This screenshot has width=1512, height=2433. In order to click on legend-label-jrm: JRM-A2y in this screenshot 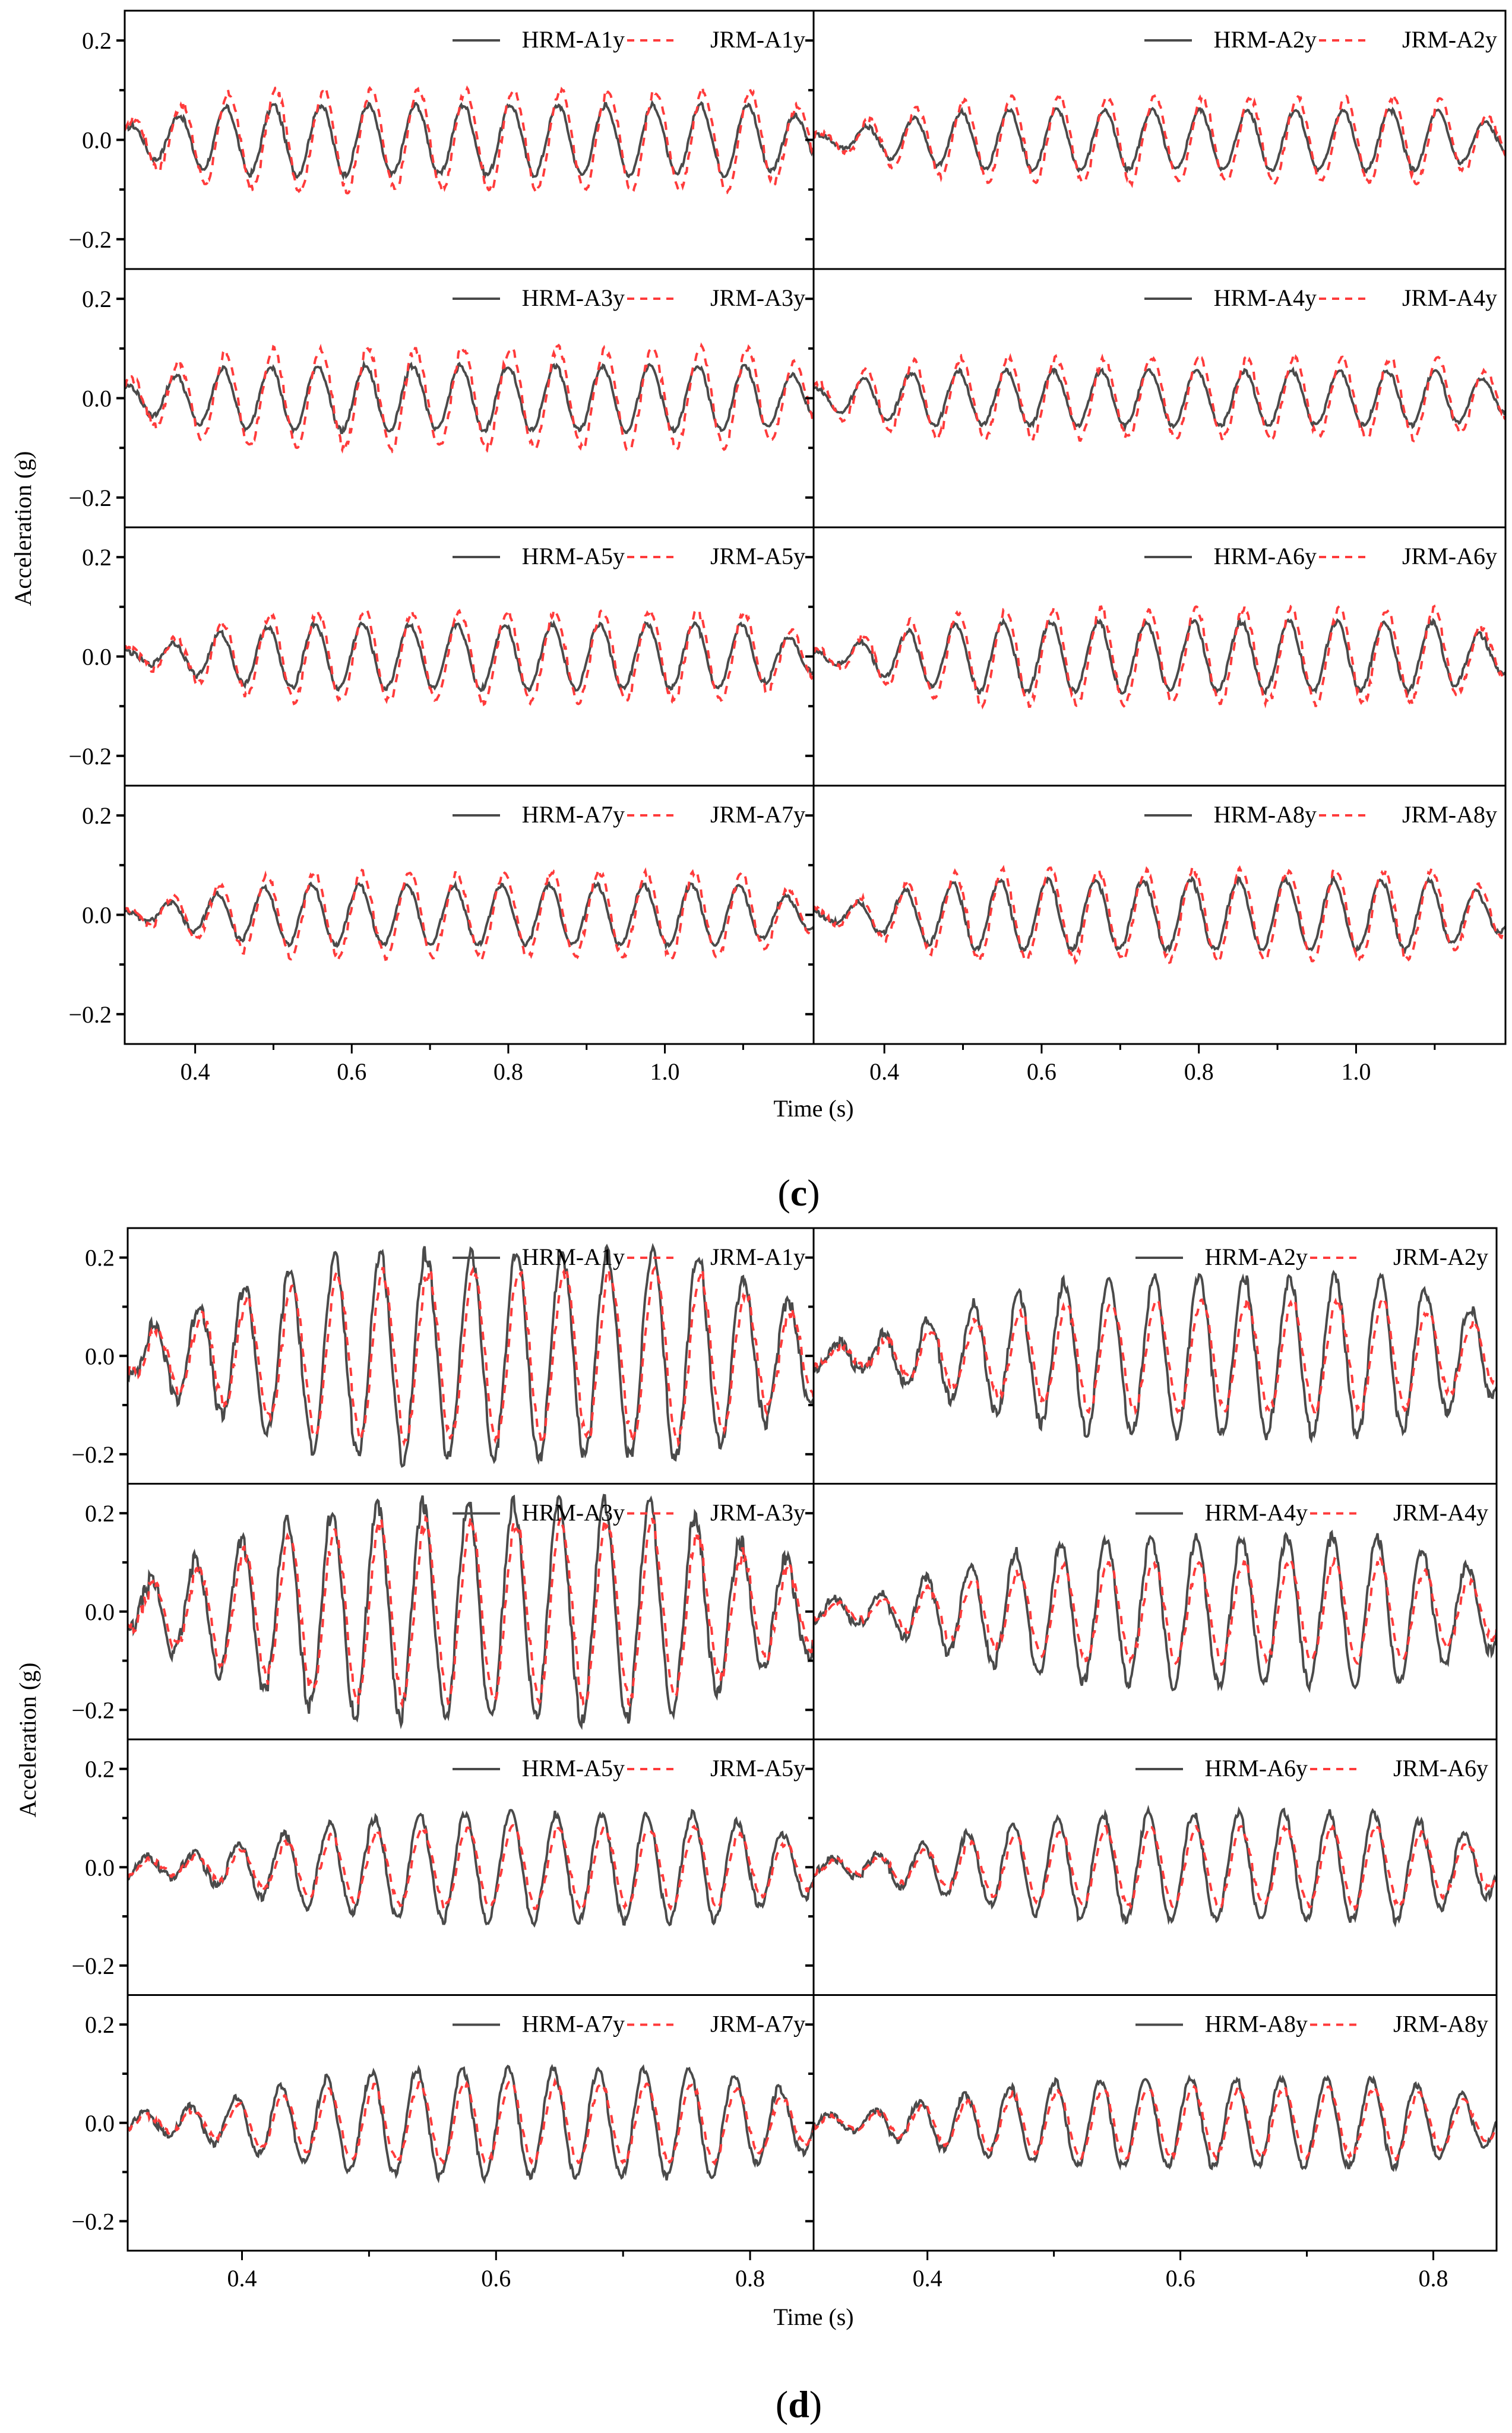, I will do `click(1440, 1257)`.